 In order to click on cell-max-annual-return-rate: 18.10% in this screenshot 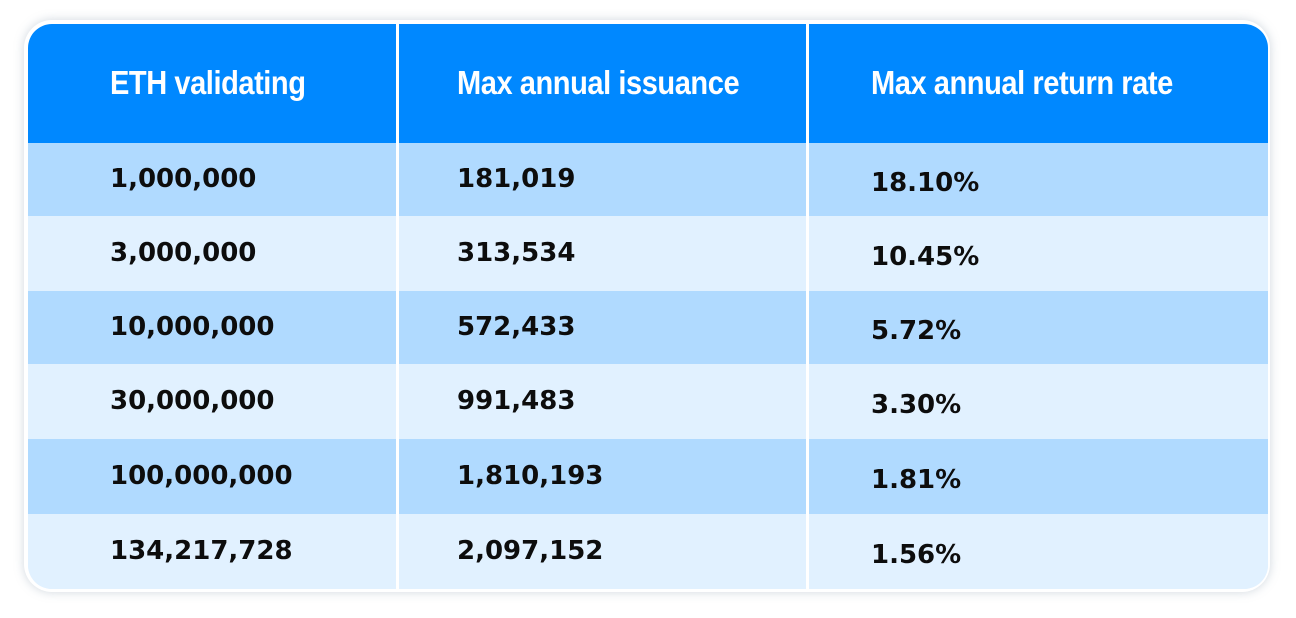, I will do `click(925, 182)`.